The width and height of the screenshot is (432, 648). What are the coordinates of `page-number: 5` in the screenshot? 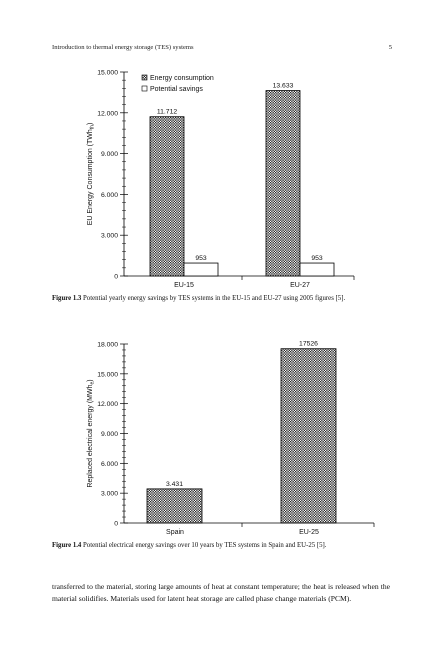 It's located at (390, 47).